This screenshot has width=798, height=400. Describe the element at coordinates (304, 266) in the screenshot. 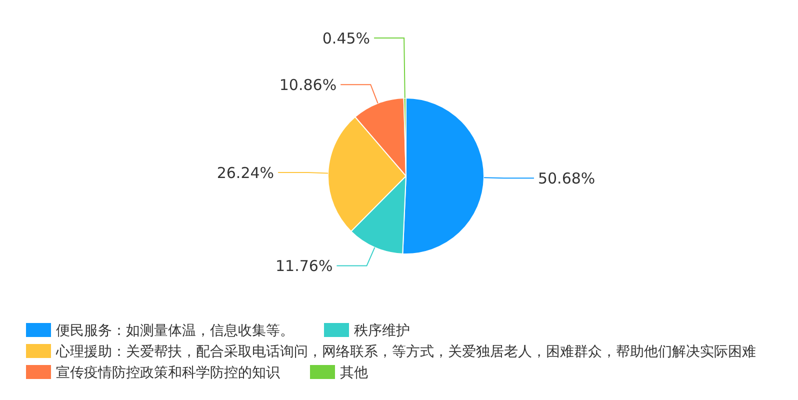

I see `data-label: 11.76%` at that location.